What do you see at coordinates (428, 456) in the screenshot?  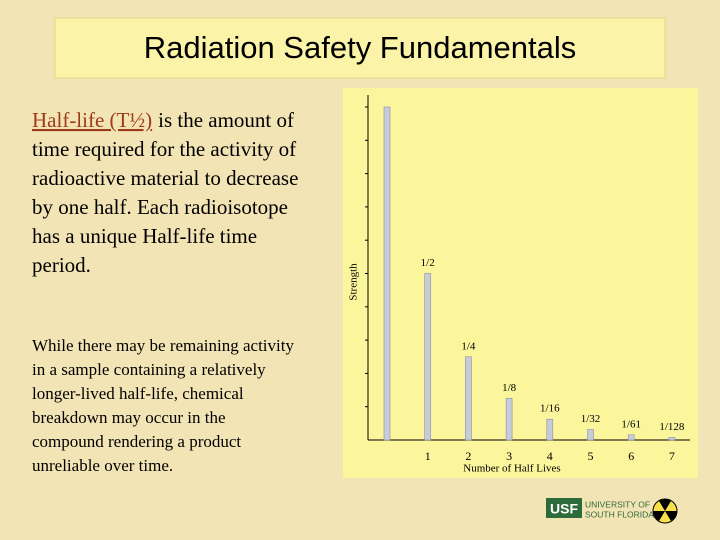 I see `x-tick-label: 1` at bounding box center [428, 456].